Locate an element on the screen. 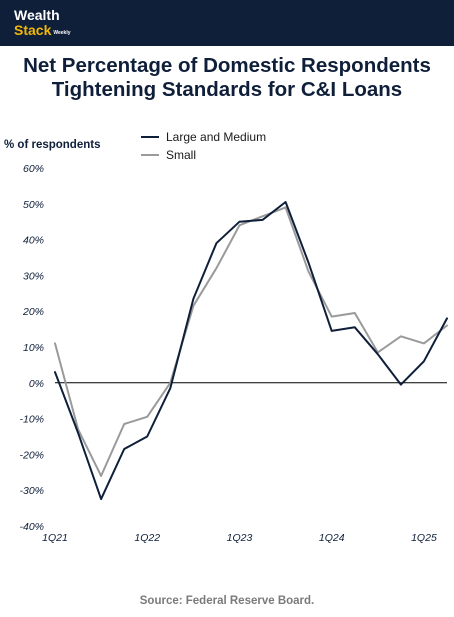  brand-logo: Wealth Stack Weekly is located at coordinates (42, 23).